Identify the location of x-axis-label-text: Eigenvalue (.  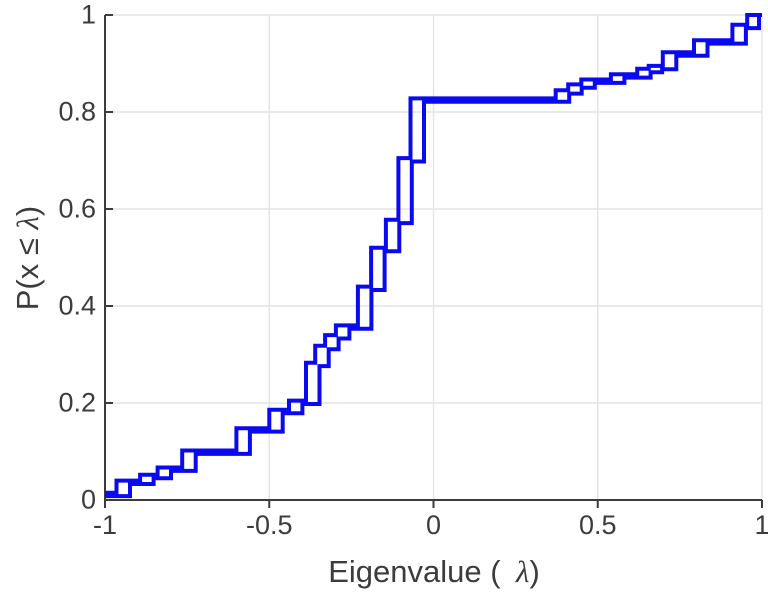
(414, 571).